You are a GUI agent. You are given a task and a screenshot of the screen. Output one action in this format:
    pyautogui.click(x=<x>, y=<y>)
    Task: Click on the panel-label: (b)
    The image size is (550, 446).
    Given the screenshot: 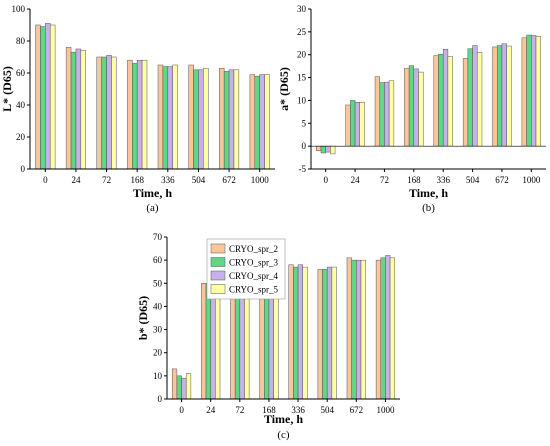 What is the action you would take?
    pyautogui.click(x=428, y=208)
    